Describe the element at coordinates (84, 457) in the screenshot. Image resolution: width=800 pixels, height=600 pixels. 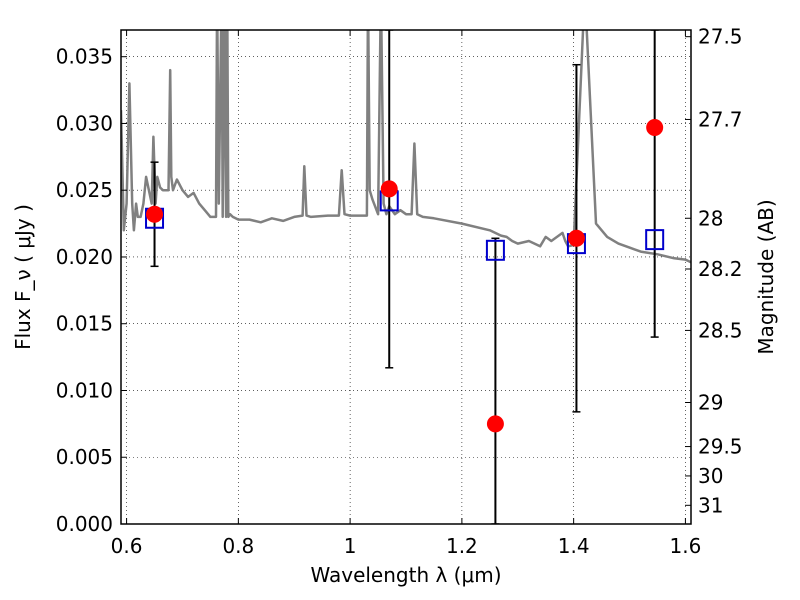
I see `y-tick-label: 0.005` at that location.